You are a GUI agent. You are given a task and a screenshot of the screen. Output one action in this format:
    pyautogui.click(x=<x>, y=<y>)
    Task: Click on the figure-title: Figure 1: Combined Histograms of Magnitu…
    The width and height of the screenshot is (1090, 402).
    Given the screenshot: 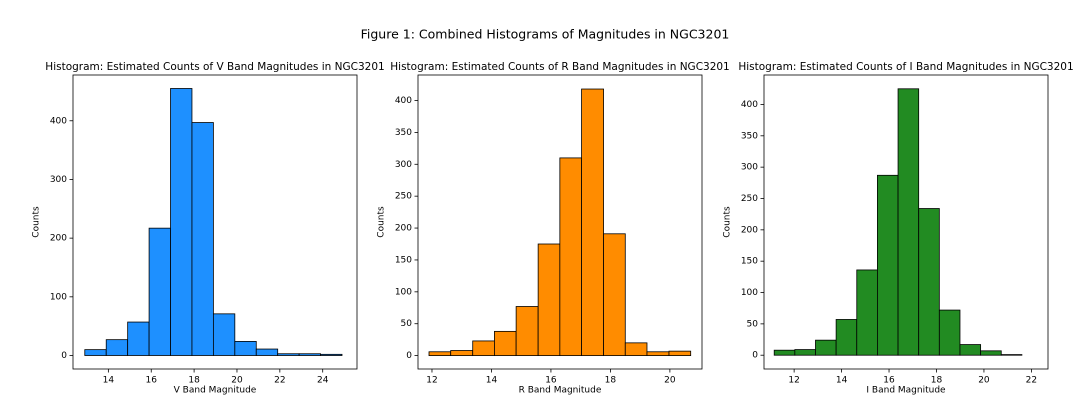 What is the action you would take?
    pyautogui.click(x=545, y=34)
    